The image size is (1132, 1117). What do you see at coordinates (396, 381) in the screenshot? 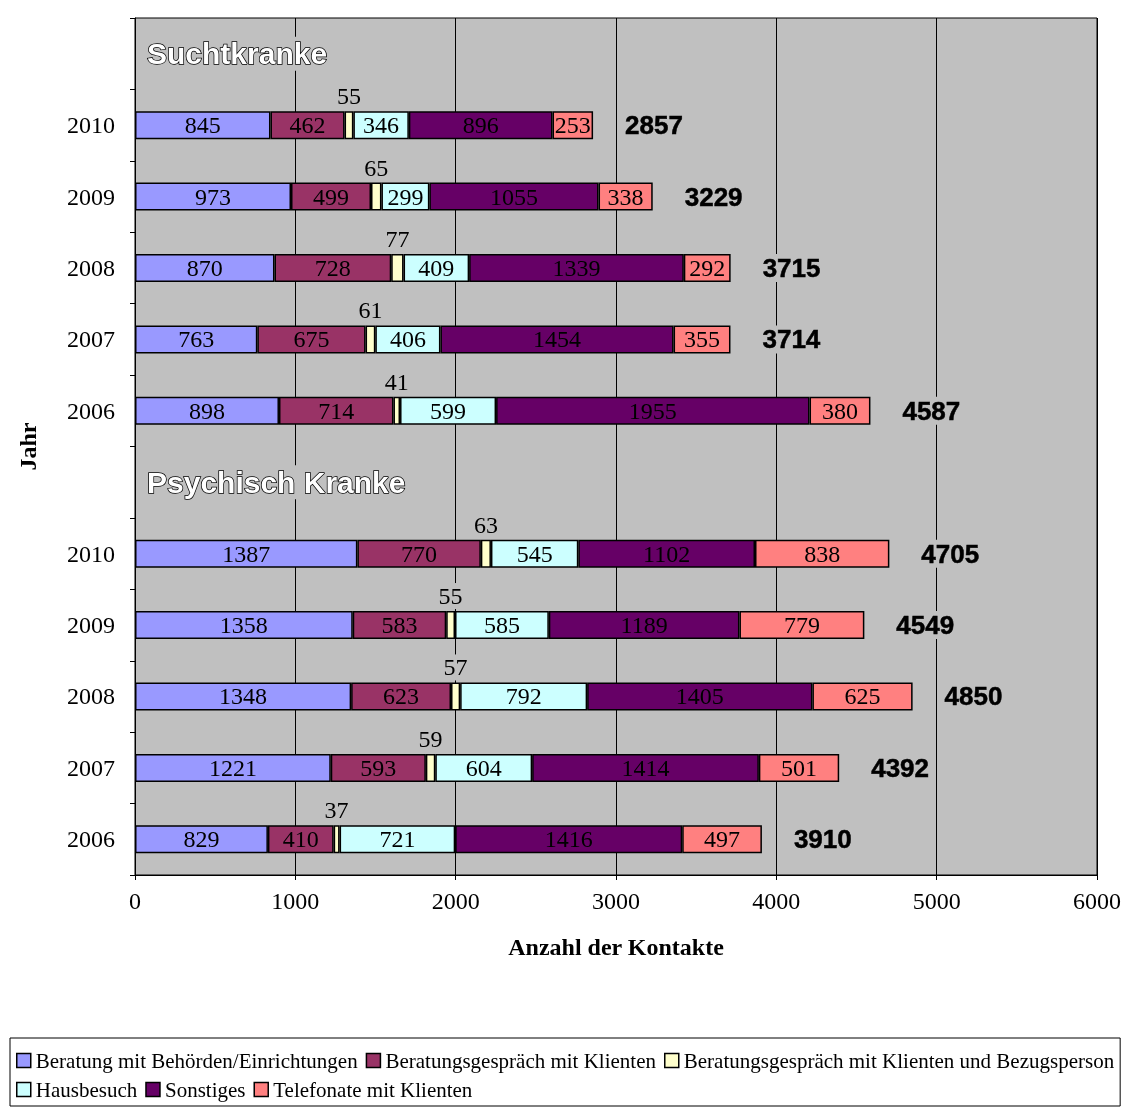
I see `data-label: 41` at bounding box center [396, 381].